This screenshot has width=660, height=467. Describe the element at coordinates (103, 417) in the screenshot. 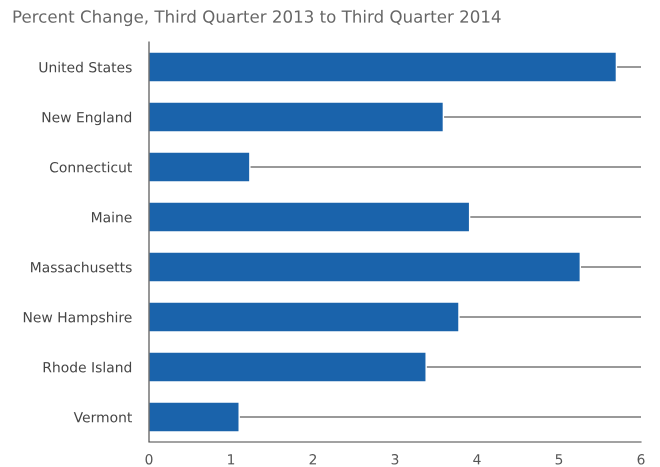

I see `y-tick-label: Vermont` at that location.